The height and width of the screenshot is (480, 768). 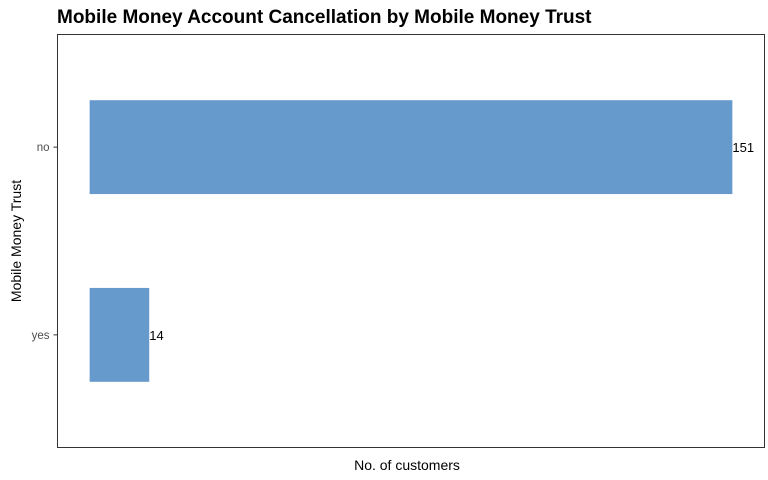 I want to click on bar-yes, so click(x=119, y=334).